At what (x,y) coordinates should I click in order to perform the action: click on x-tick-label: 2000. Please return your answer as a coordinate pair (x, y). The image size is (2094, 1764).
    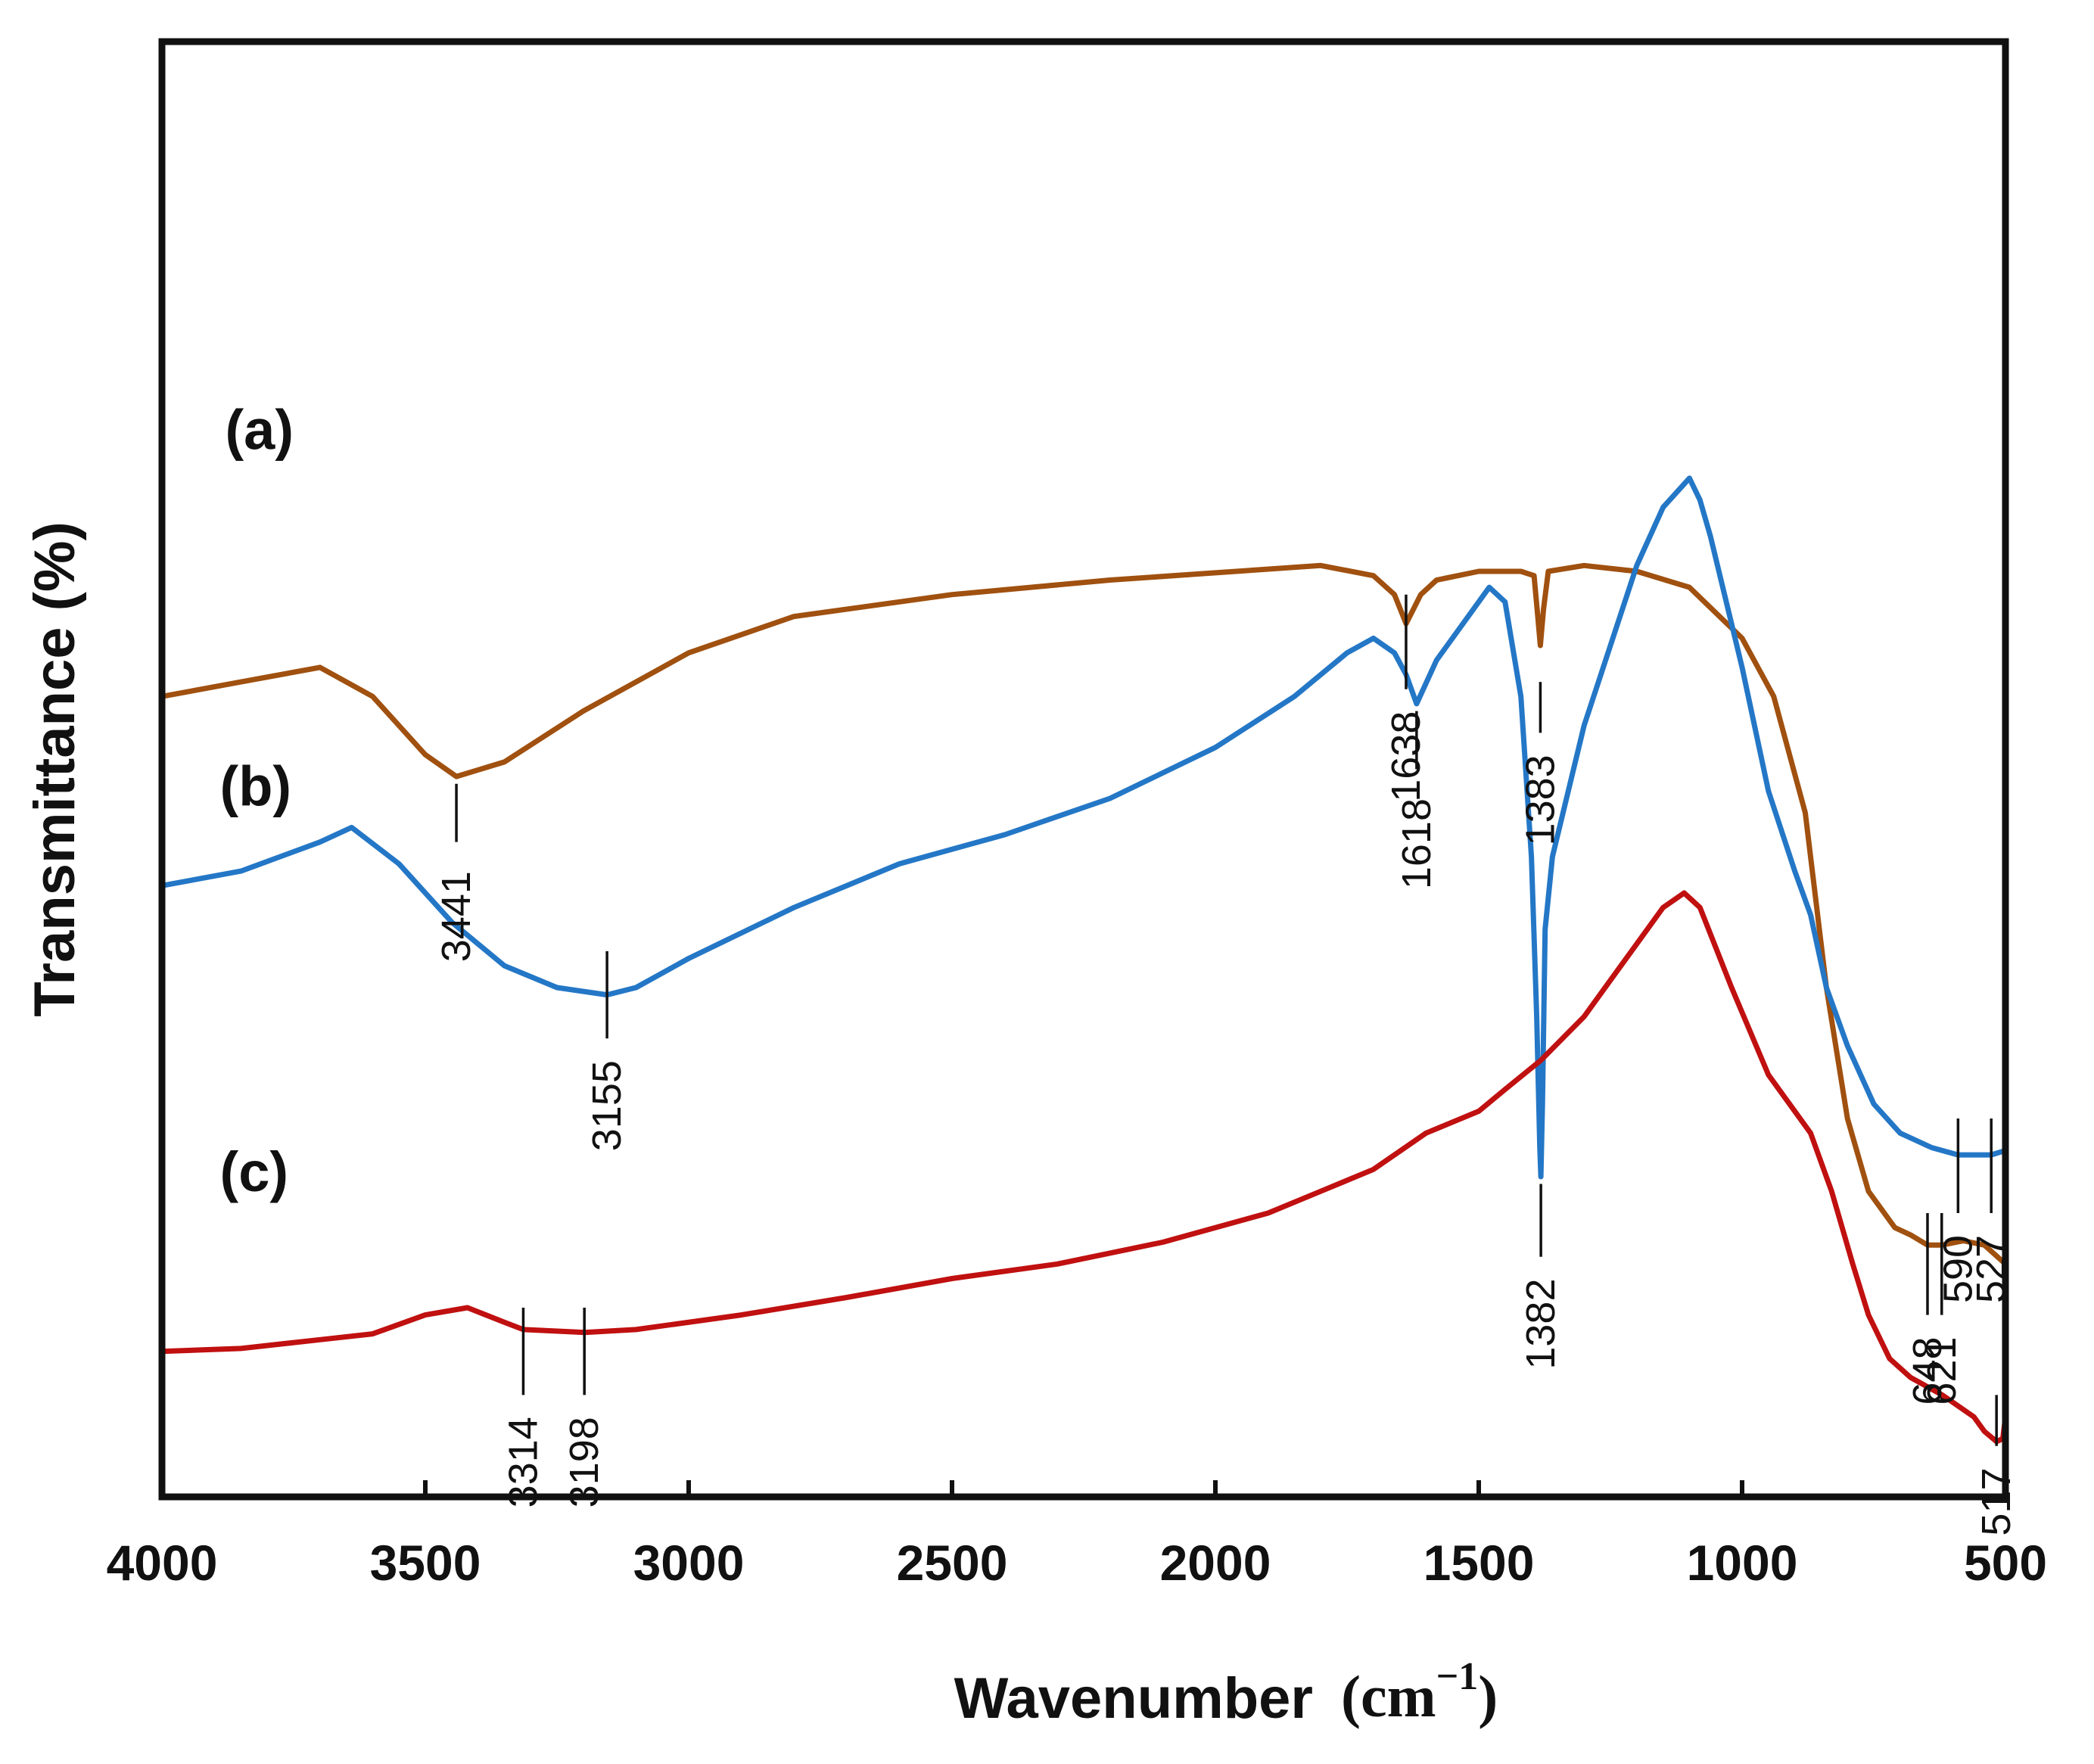
    Looking at the image, I should click on (1215, 1563).